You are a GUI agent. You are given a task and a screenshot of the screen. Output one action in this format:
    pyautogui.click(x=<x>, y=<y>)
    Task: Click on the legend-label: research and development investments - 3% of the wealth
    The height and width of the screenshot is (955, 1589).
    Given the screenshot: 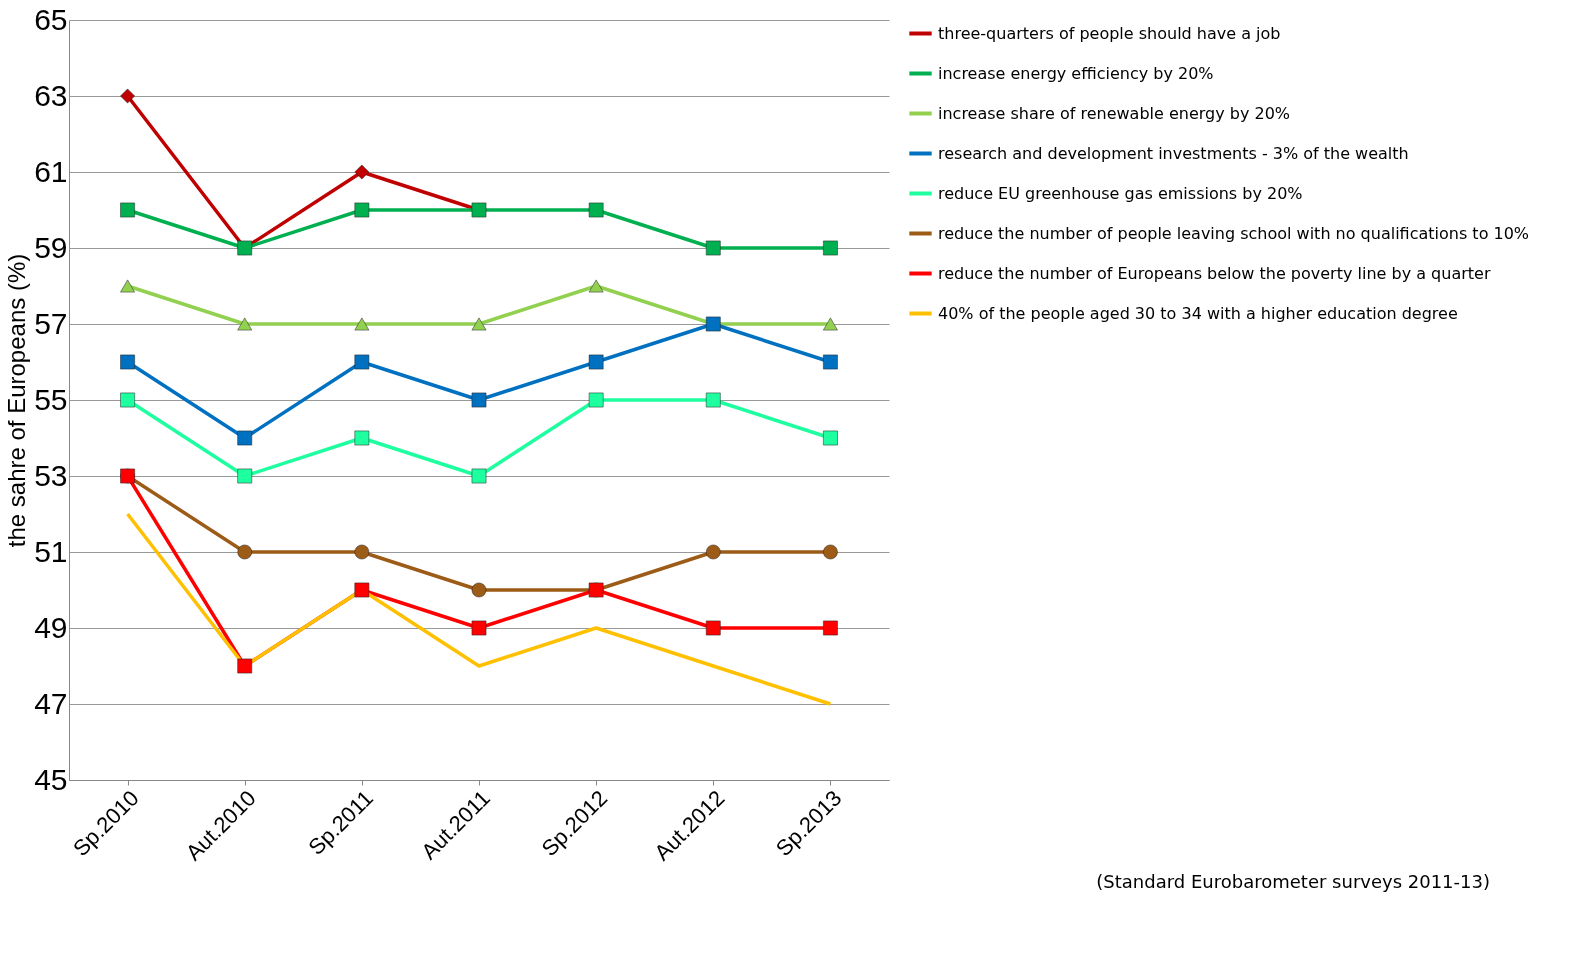 What is the action you would take?
    pyautogui.click(x=1173, y=153)
    